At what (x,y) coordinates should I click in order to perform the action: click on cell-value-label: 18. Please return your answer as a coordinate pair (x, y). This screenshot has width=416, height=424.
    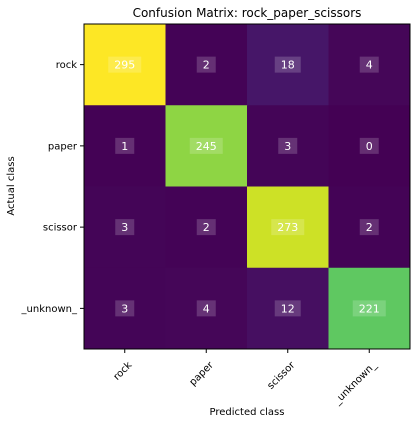
    Looking at the image, I should click on (288, 65).